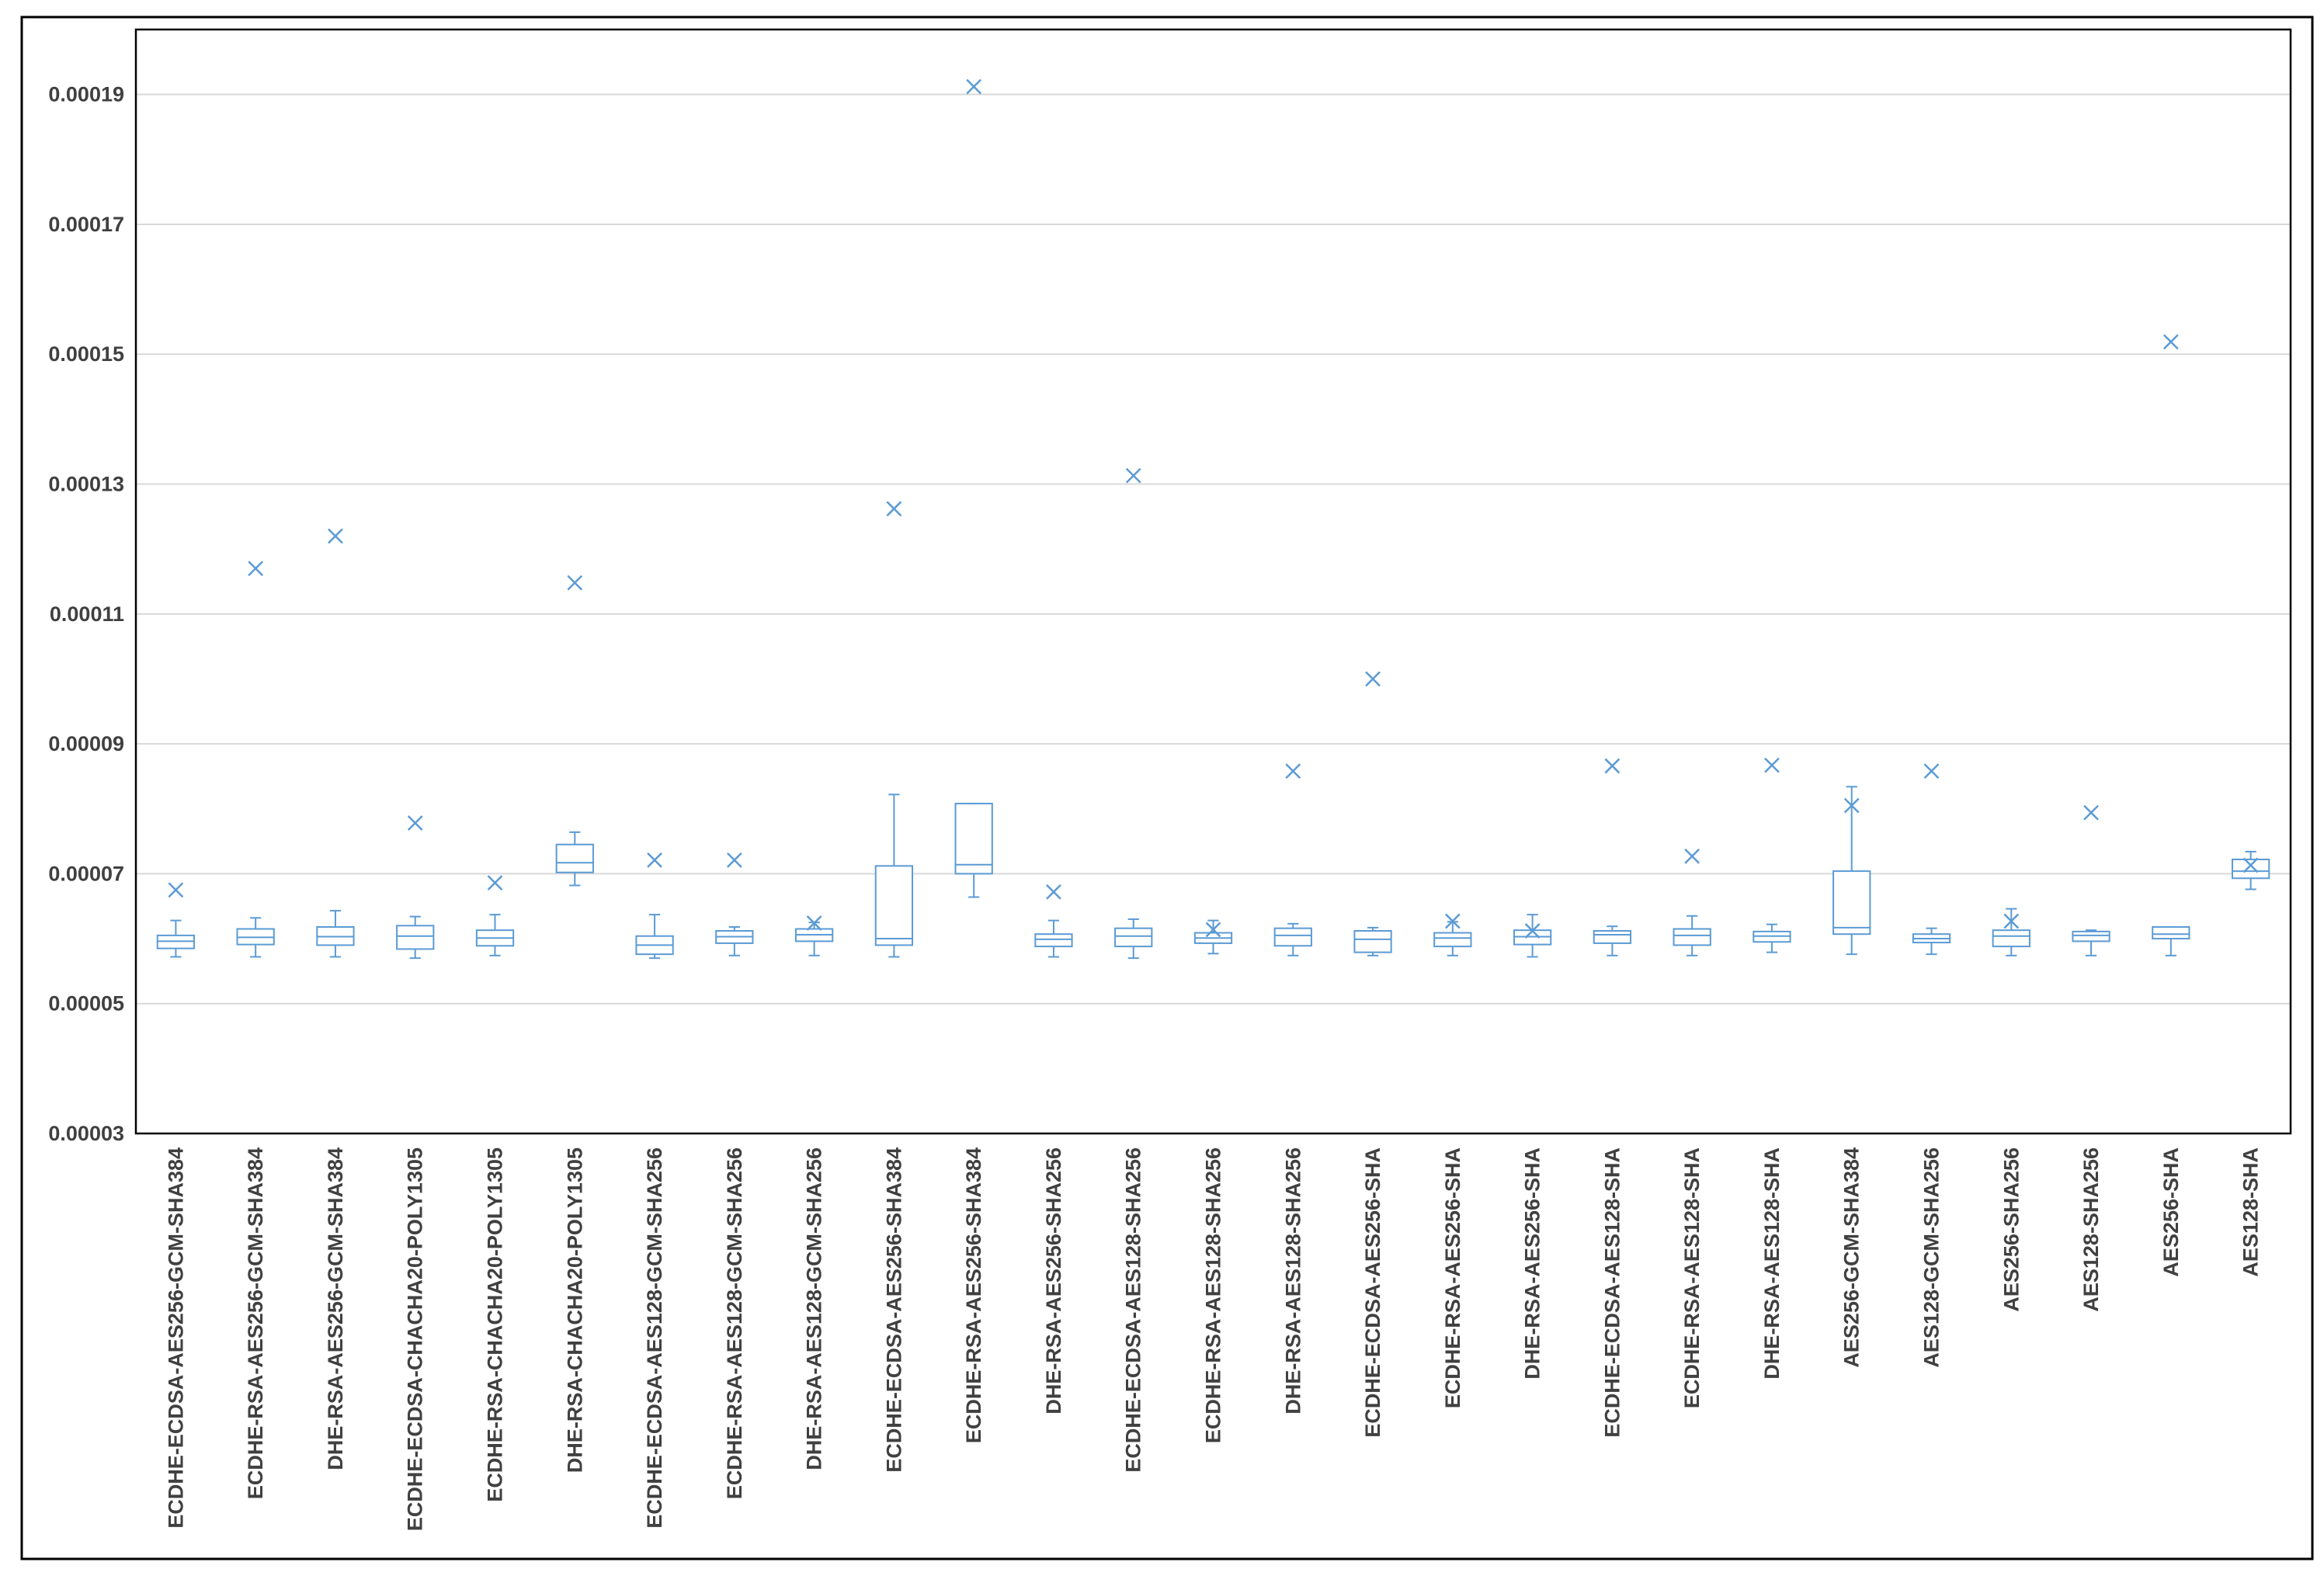  Describe the element at coordinates (86, 354) in the screenshot. I see `y-tick-label: 0.00015` at that location.